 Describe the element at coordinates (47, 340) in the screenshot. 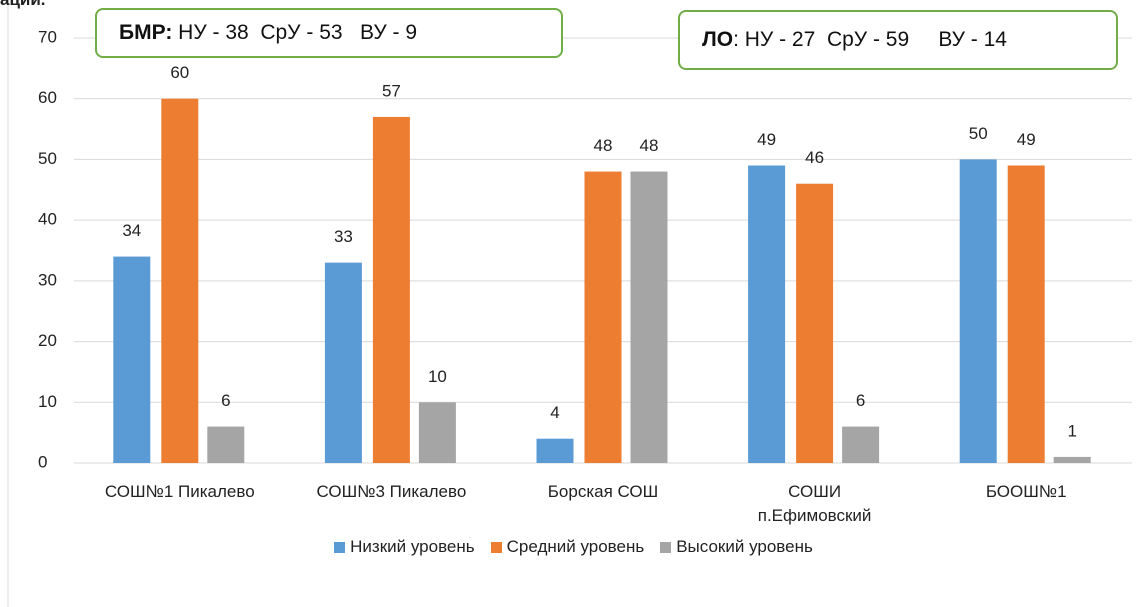

I see `y-tick-label: 20` at that location.